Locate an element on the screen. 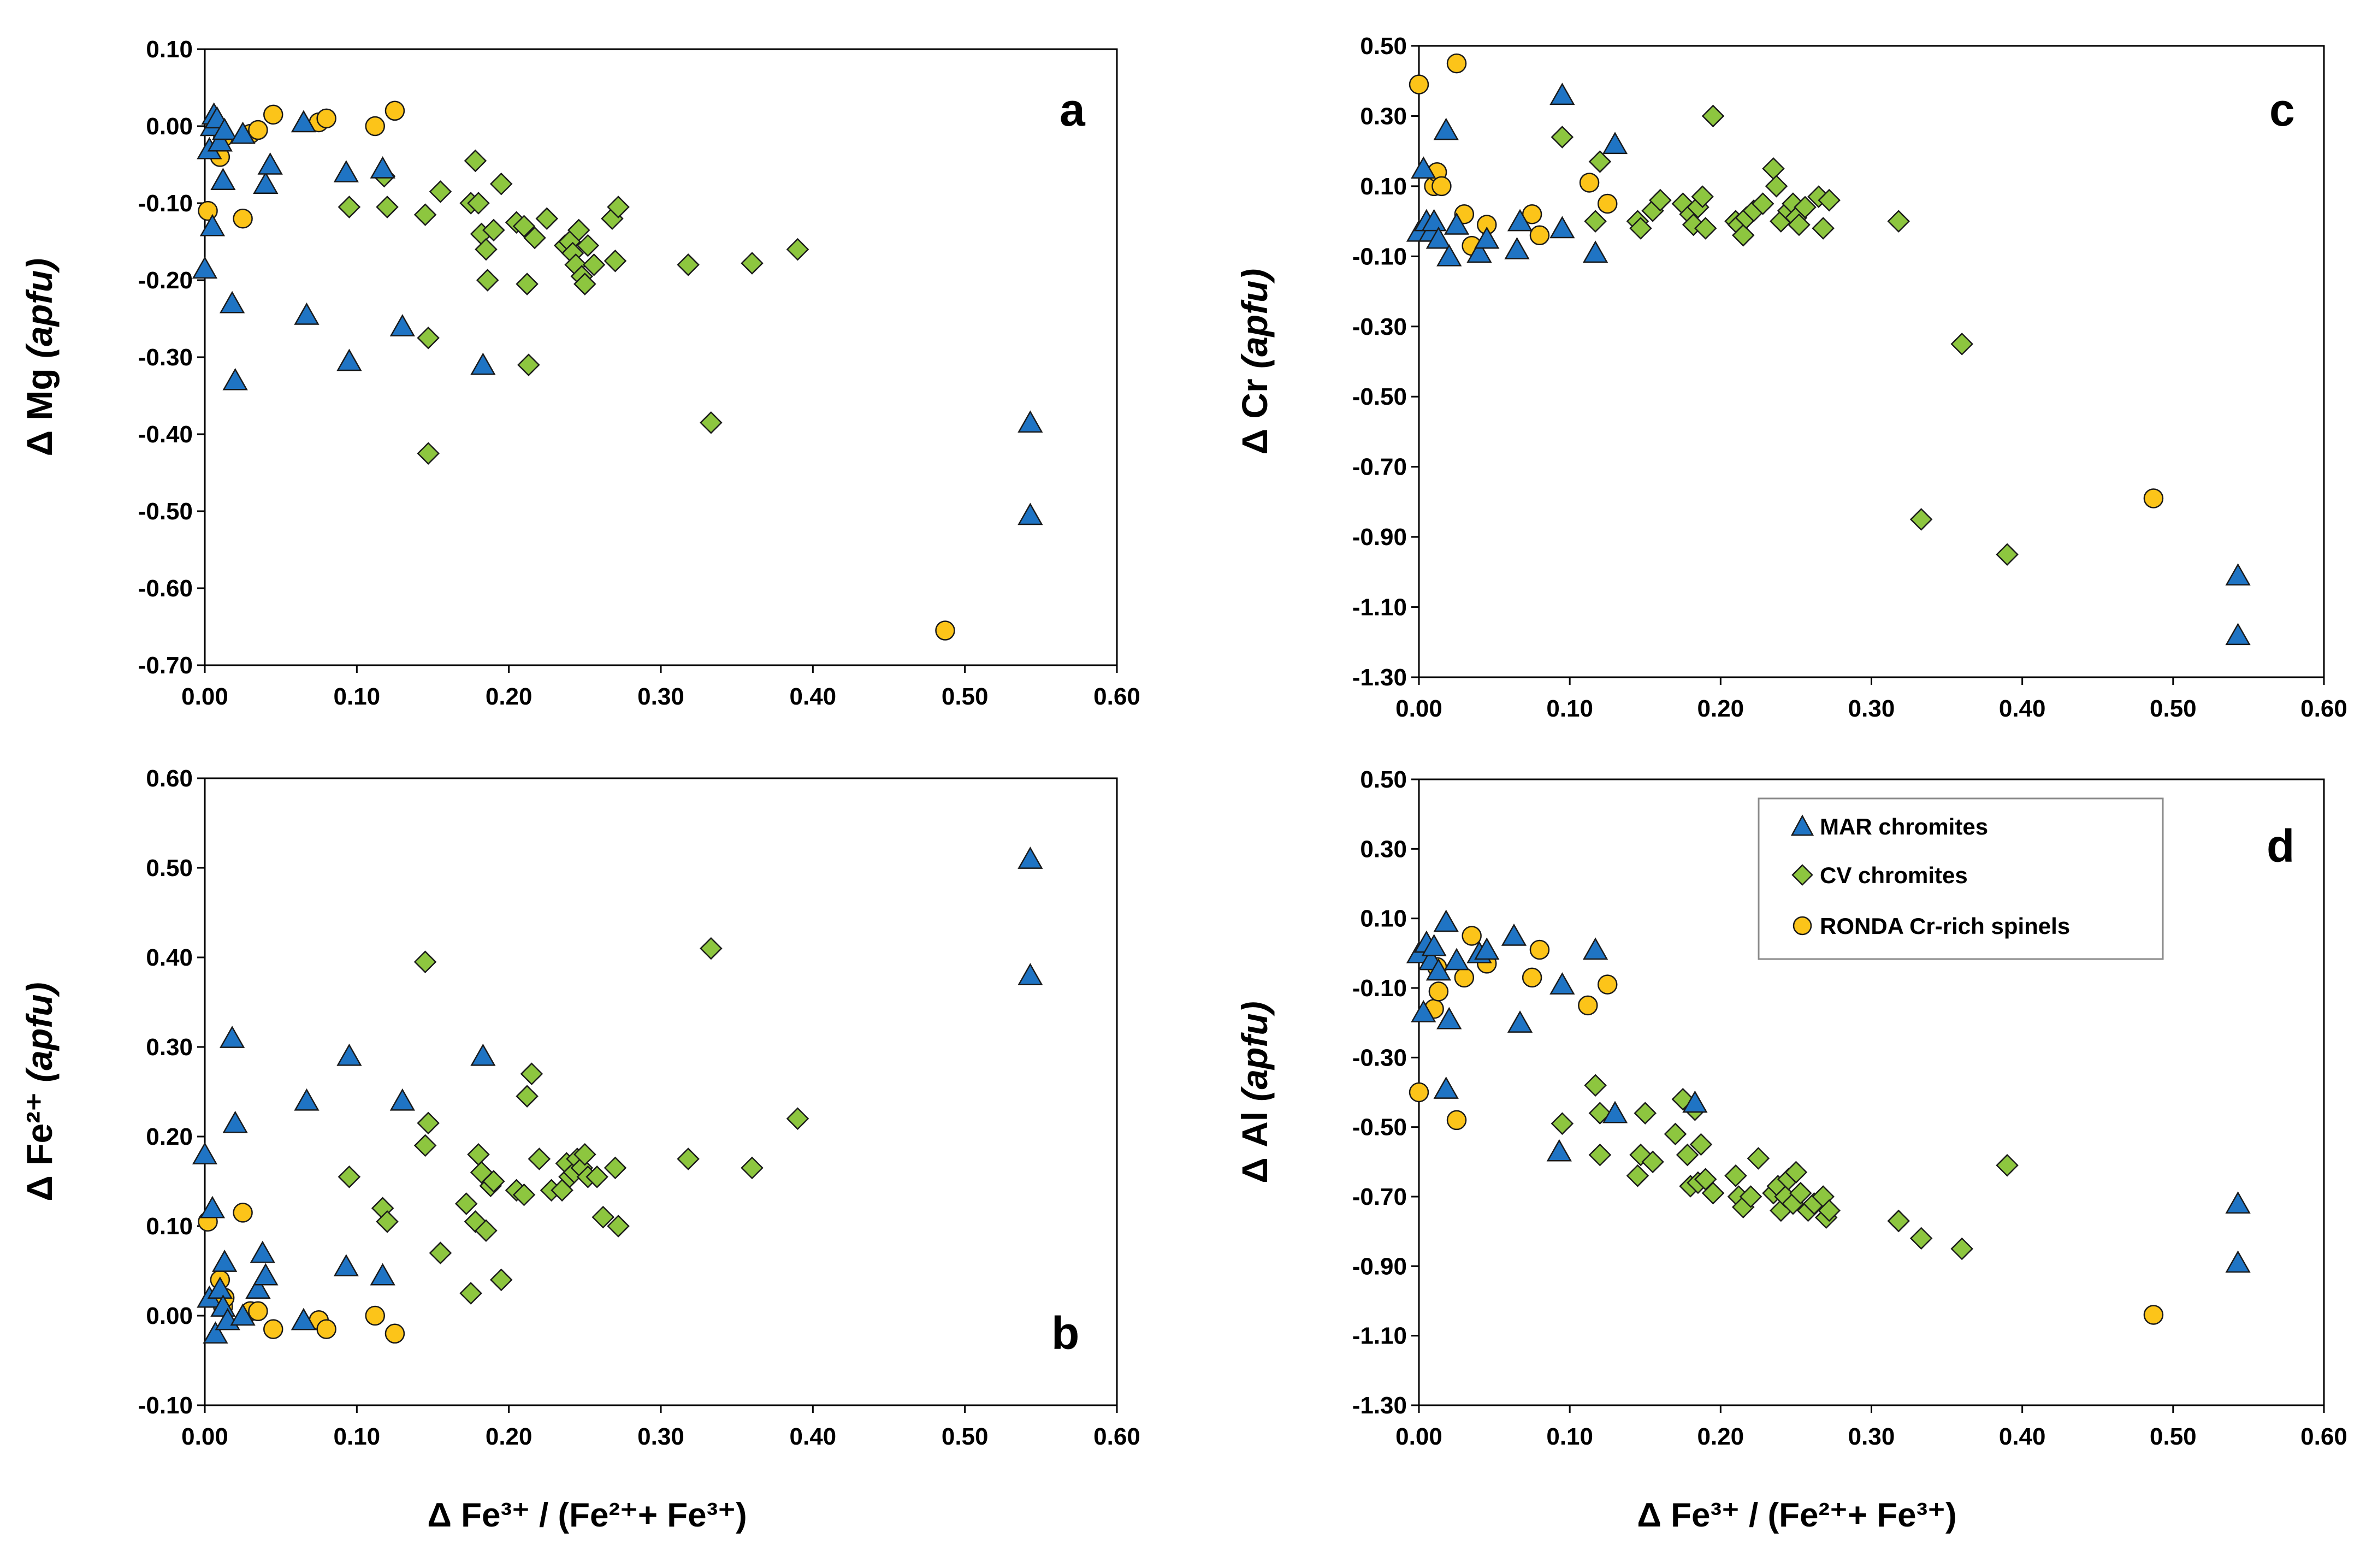 The height and width of the screenshot is (1568, 2372). legend-mar-marker is located at coordinates (1802, 825).